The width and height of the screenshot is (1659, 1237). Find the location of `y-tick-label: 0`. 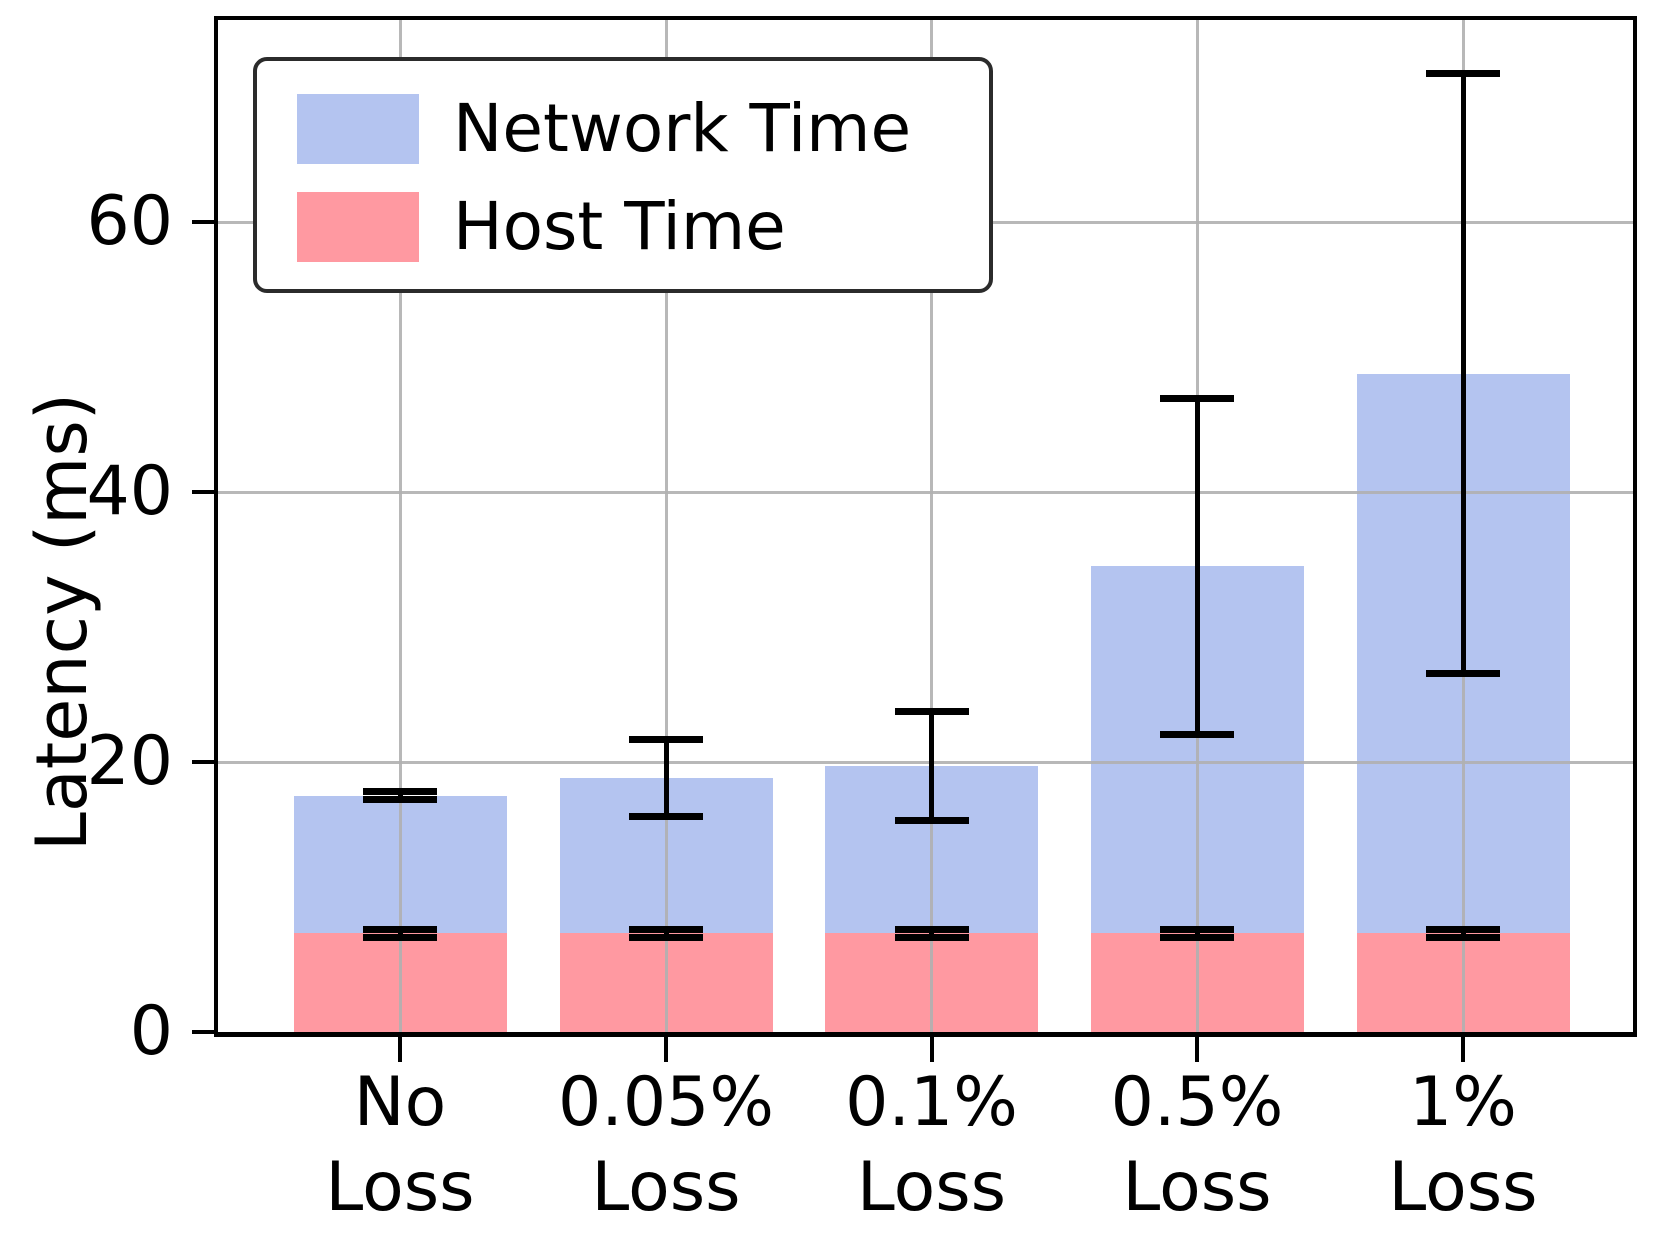

y-tick-label: 0 is located at coordinates (151, 1031).